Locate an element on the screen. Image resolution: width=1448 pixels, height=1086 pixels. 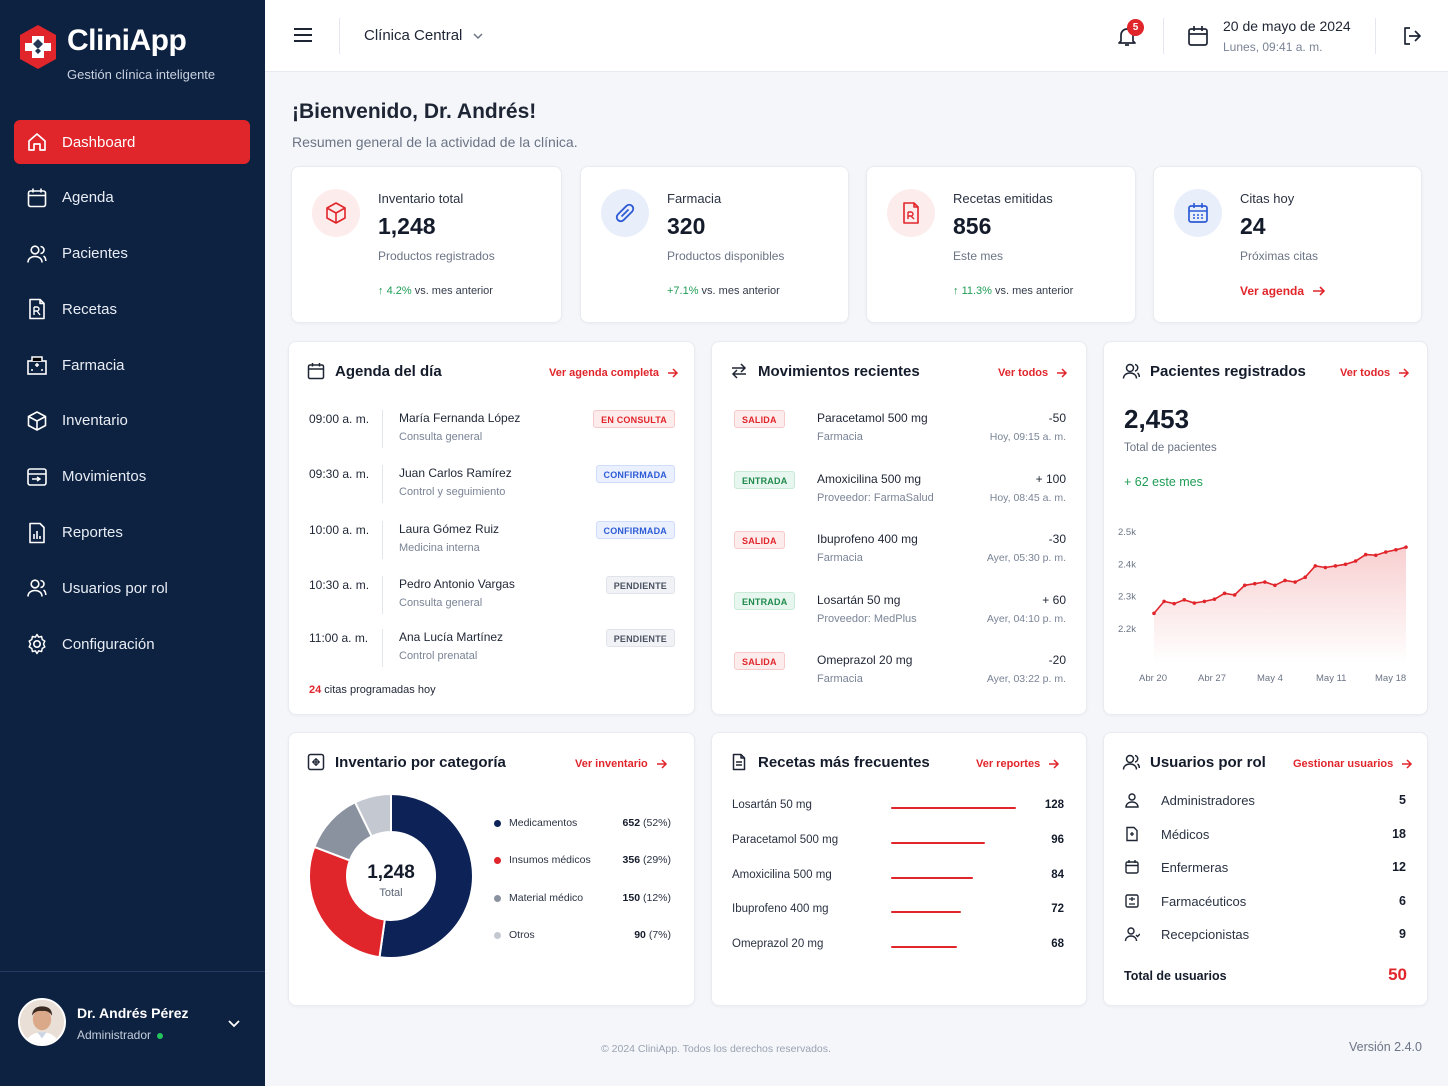
movement-time: Hoy, 08:45 a. m. is located at coordinates (1027, 497).